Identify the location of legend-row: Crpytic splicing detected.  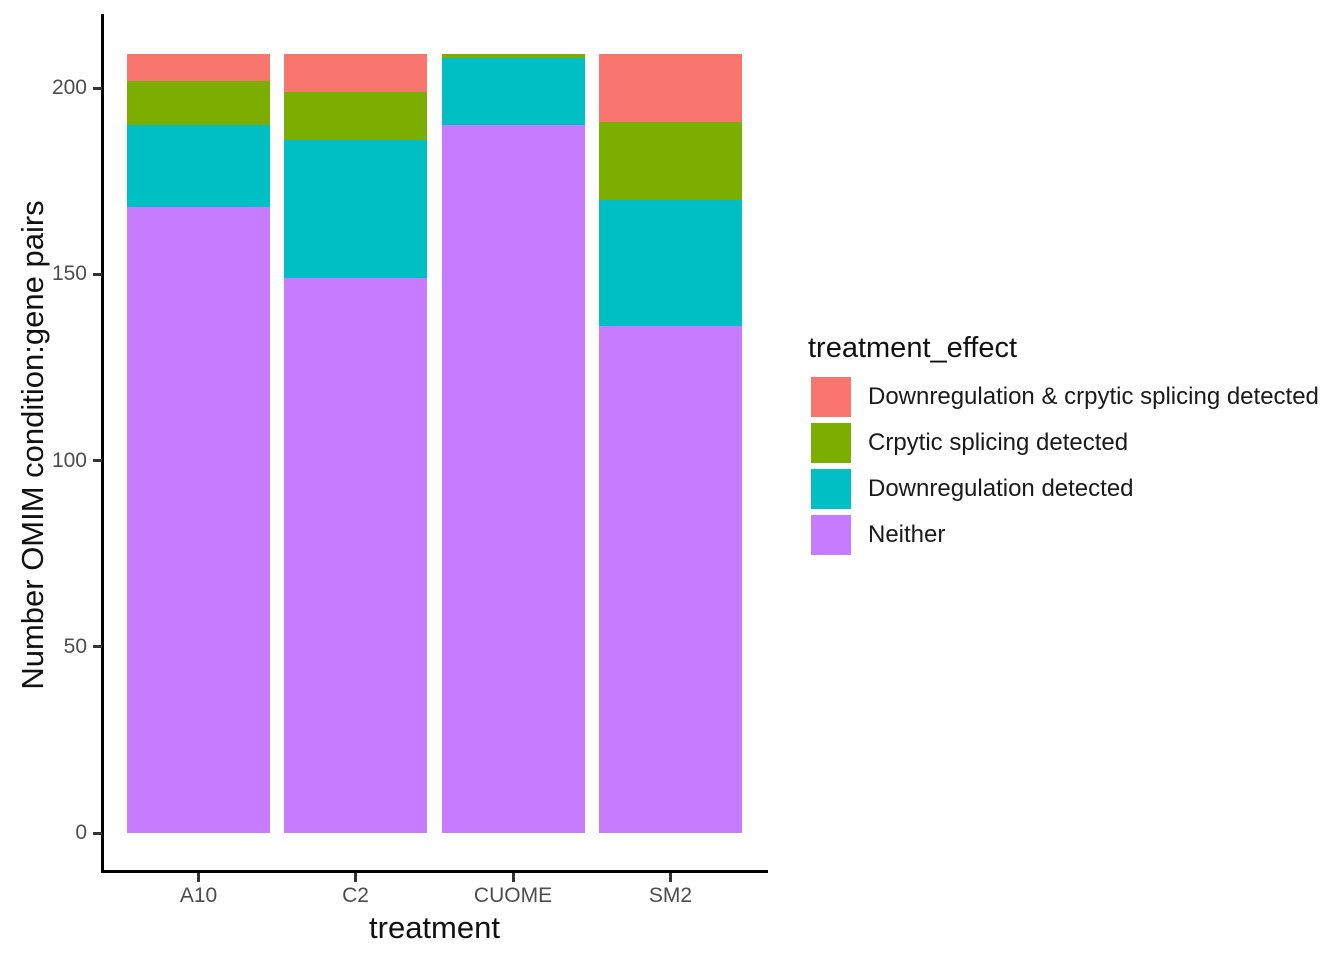
(1065, 443).